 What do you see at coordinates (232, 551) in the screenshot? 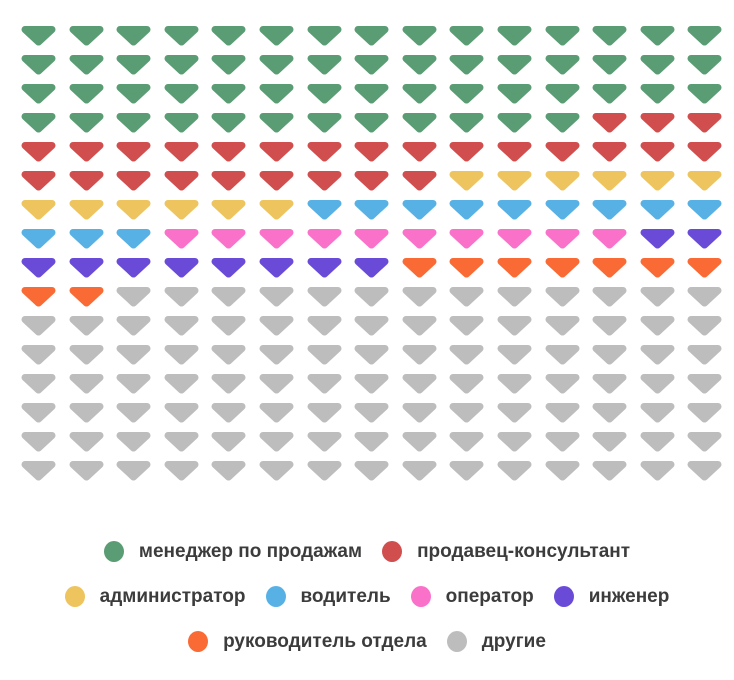
I see `legend-item-0: менеджер по продажам` at bounding box center [232, 551].